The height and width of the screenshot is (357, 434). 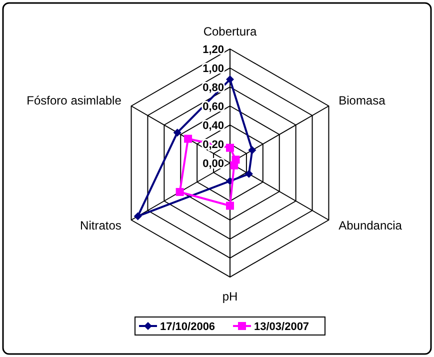 I want to click on spoke-label: Abundancia, so click(x=370, y=225).